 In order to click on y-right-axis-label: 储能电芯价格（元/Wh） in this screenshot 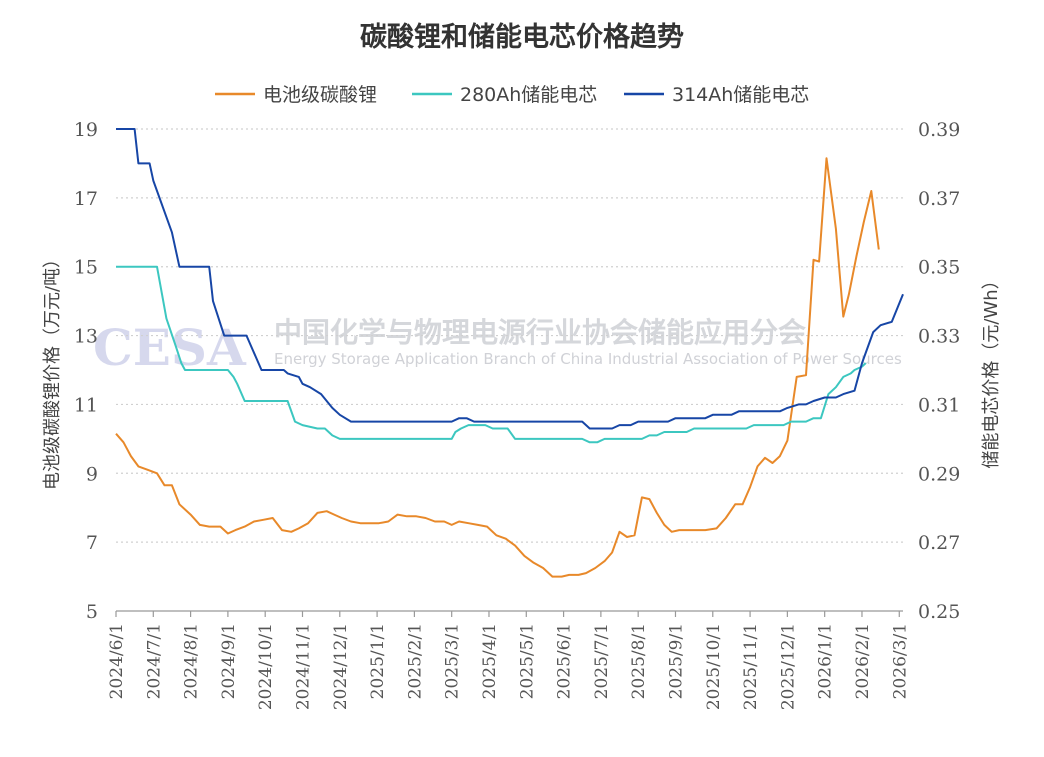, I will do `click(991, 369)`.